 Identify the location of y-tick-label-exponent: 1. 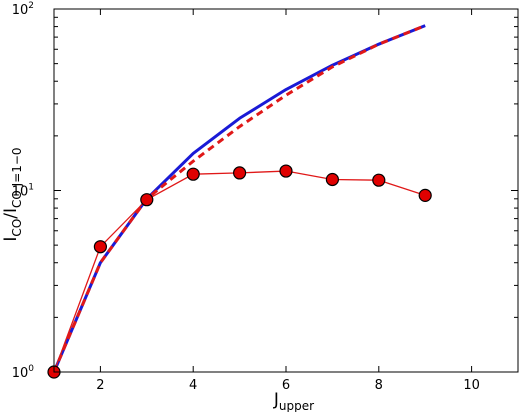
(31, 188).